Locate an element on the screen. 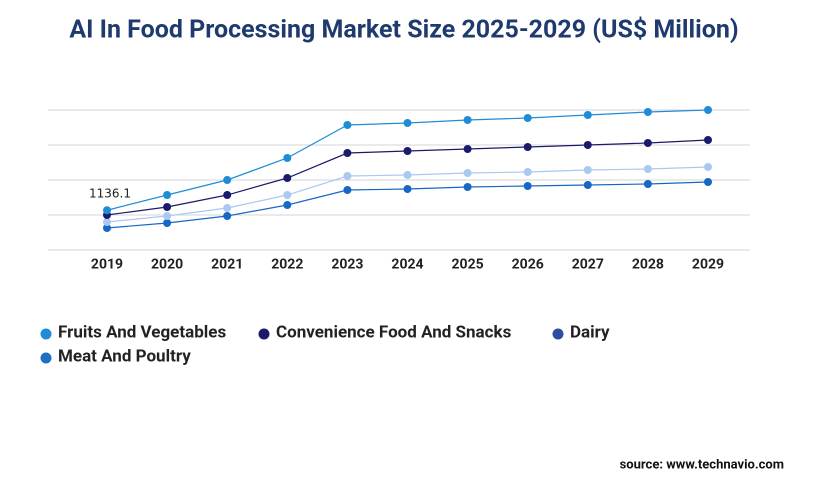  legend-label: Dairy is located at coordinates (590, 332).